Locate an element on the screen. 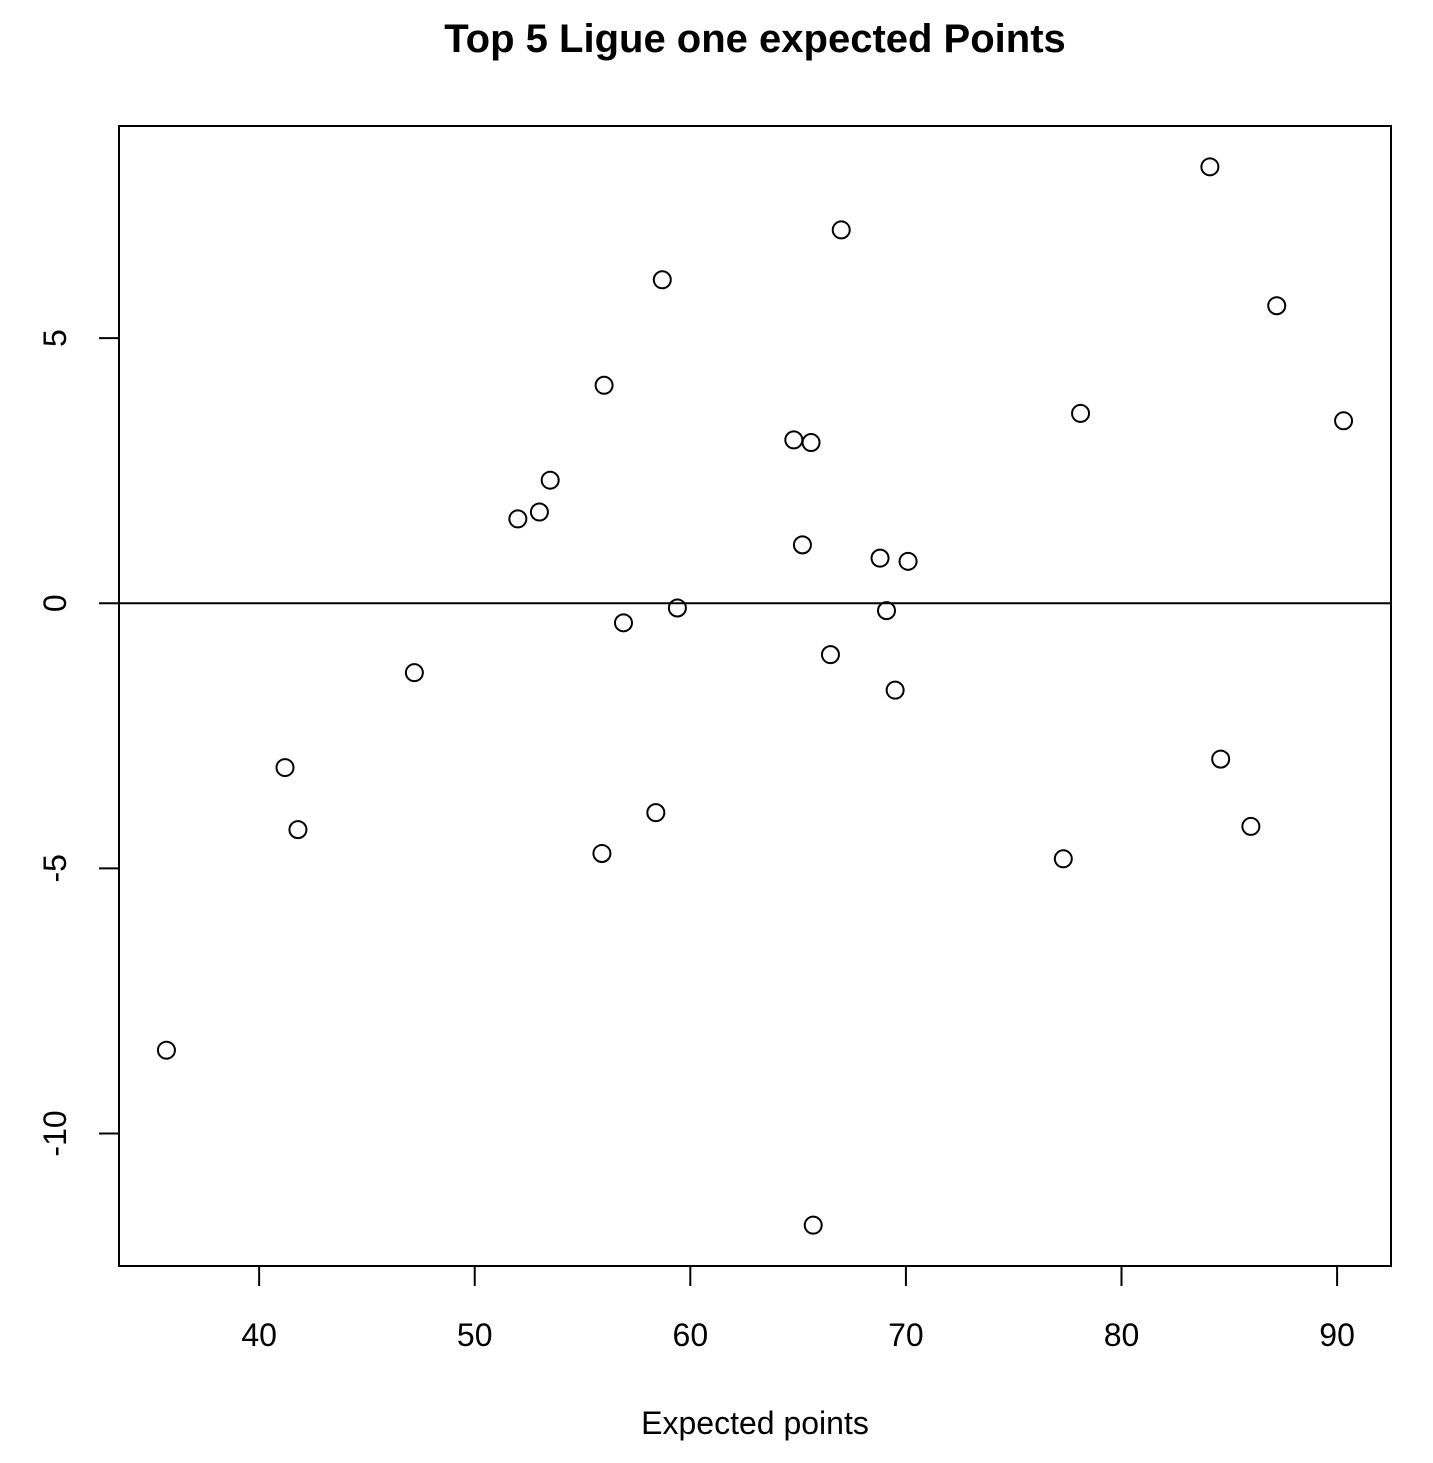 This screenshot has height=1463, width=1433. x-tick-label: 60 is located at coordinates (691, 1335).